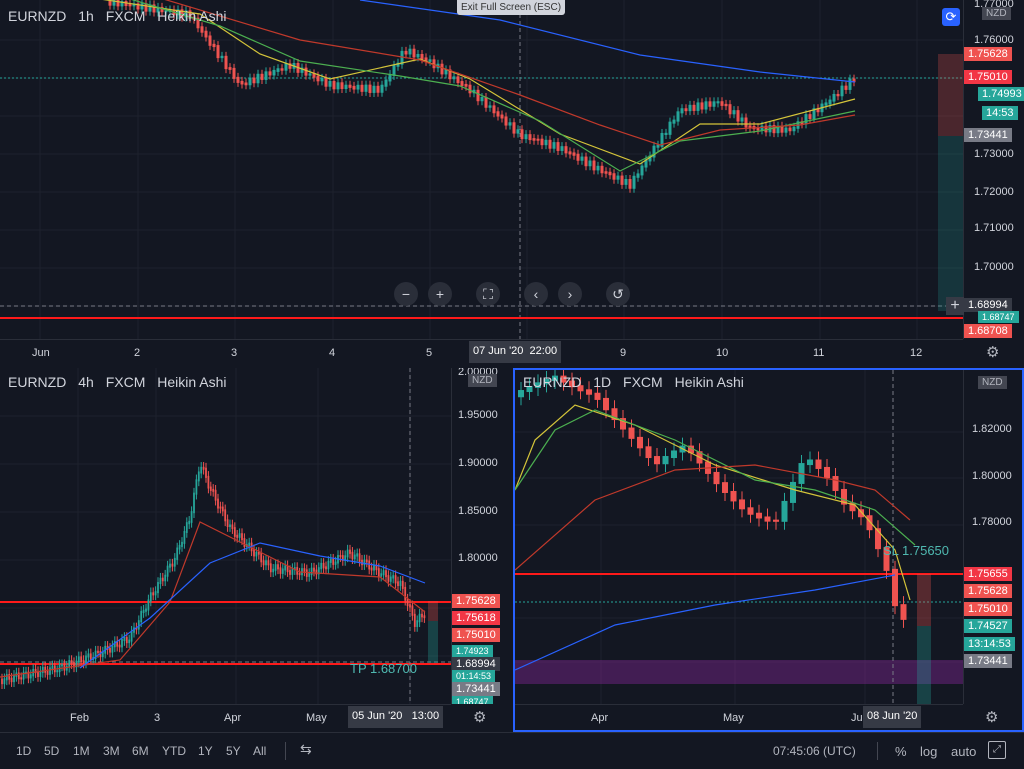 This screenshot has height=769, width=1024. Describe the element at coordinates (429, 353) in the screenshot. I see `time-tick: 5` at that location.